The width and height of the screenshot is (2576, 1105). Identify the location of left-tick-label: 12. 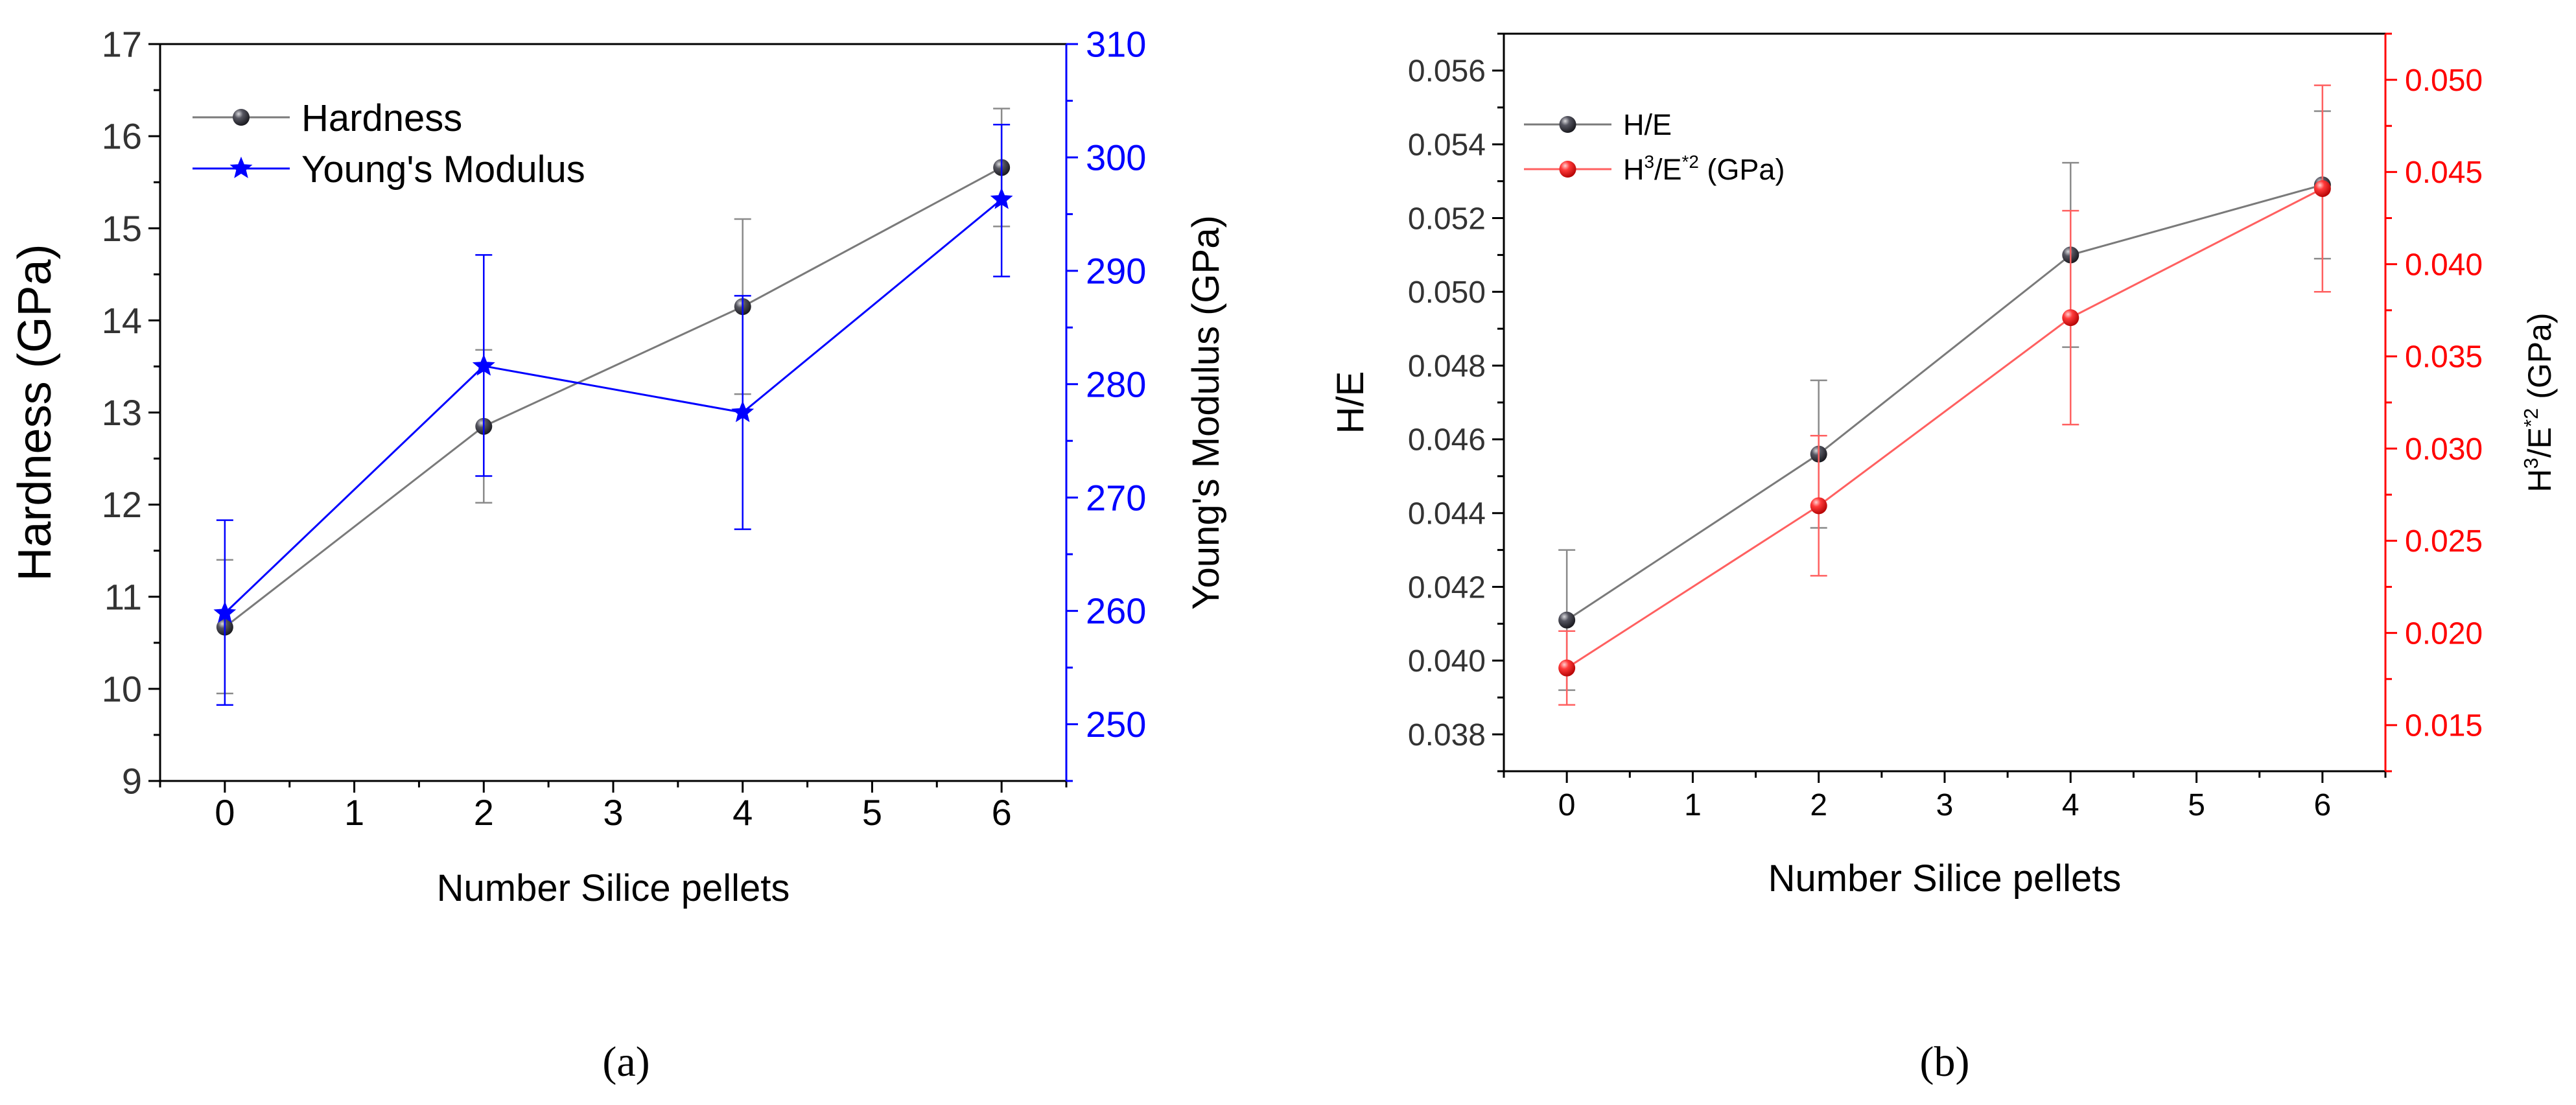
(122, 504).